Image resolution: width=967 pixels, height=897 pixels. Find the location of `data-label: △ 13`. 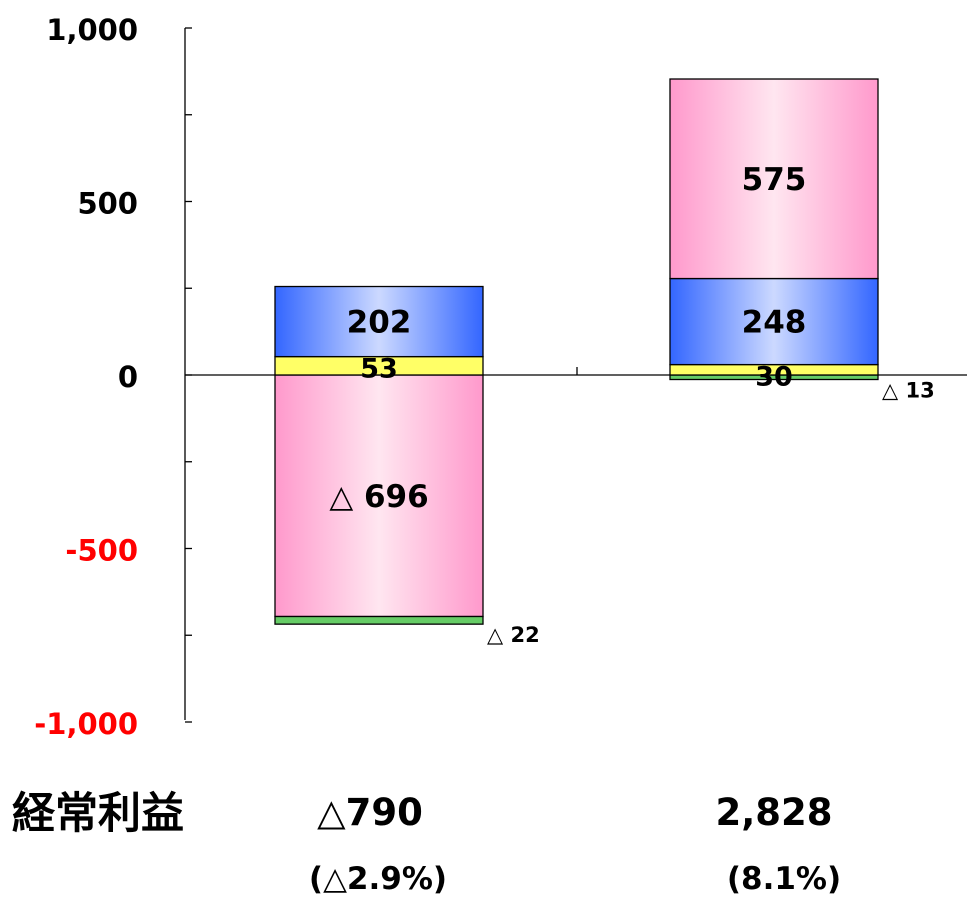

data-label: △ 13 is located at coordinates (908, 391).